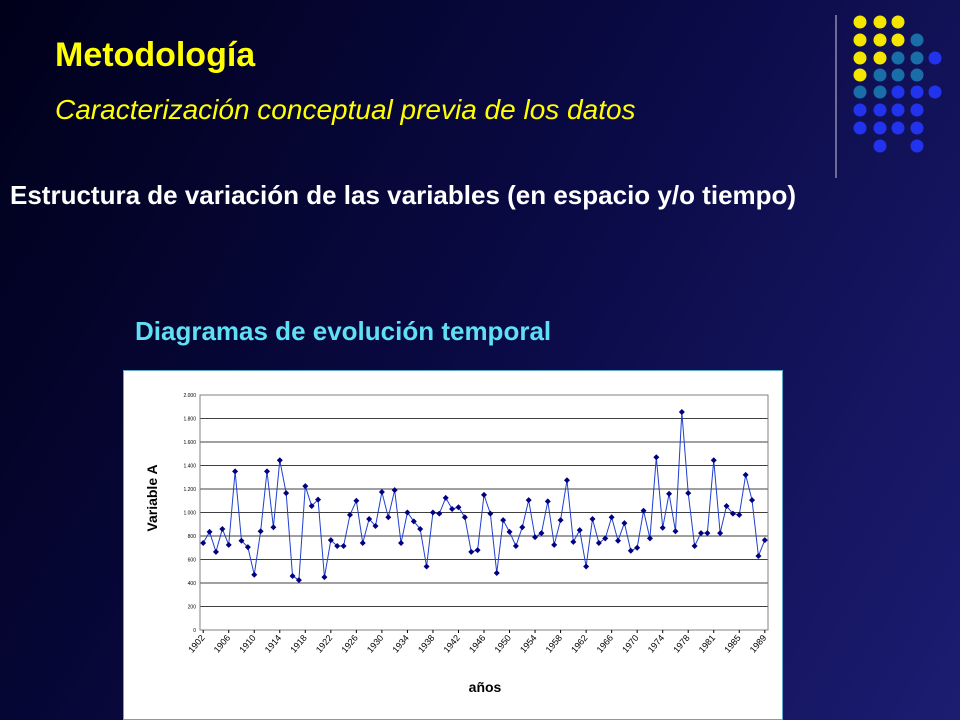 Image resolution: width=960 pixels, height=720 pixels. What do you see at coordinates (189, 514) in the screenshot?
I see `y-tick-label: 1.000` at bounding box center [189, 514].